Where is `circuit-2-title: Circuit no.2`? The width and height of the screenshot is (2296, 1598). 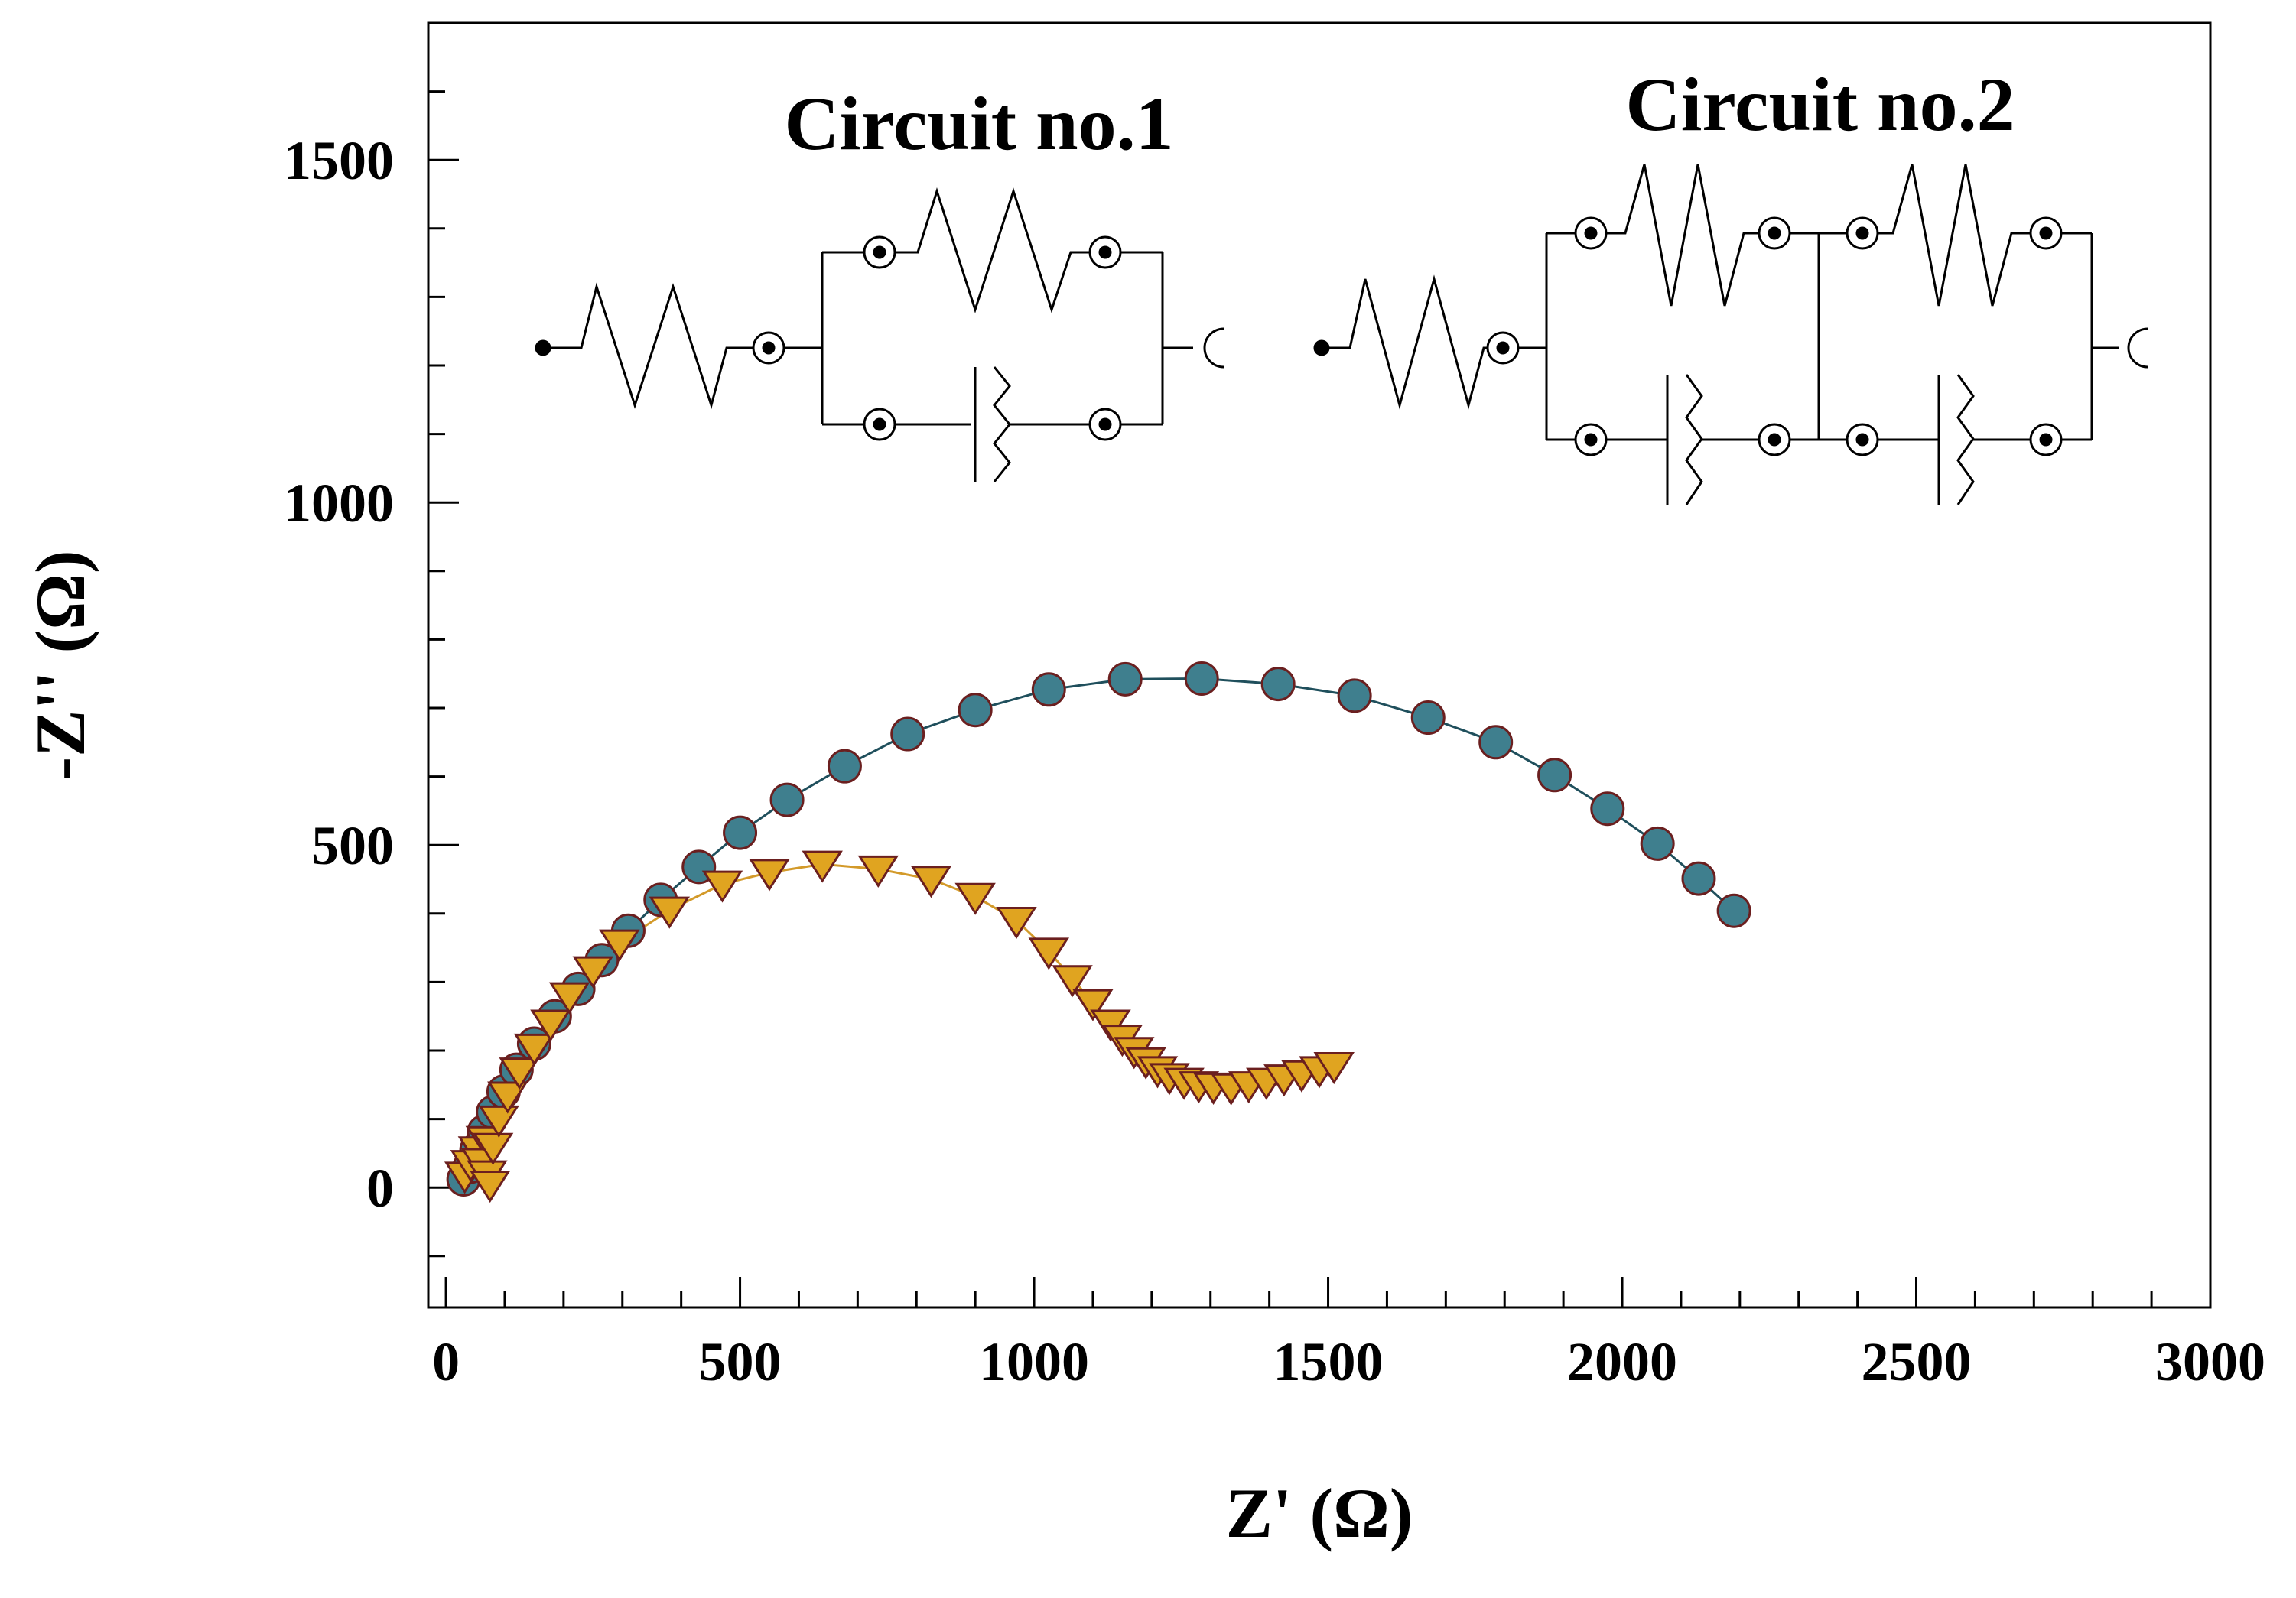 circuit-2-title: Circuit no.2 is located at coordinates (1820, 104).